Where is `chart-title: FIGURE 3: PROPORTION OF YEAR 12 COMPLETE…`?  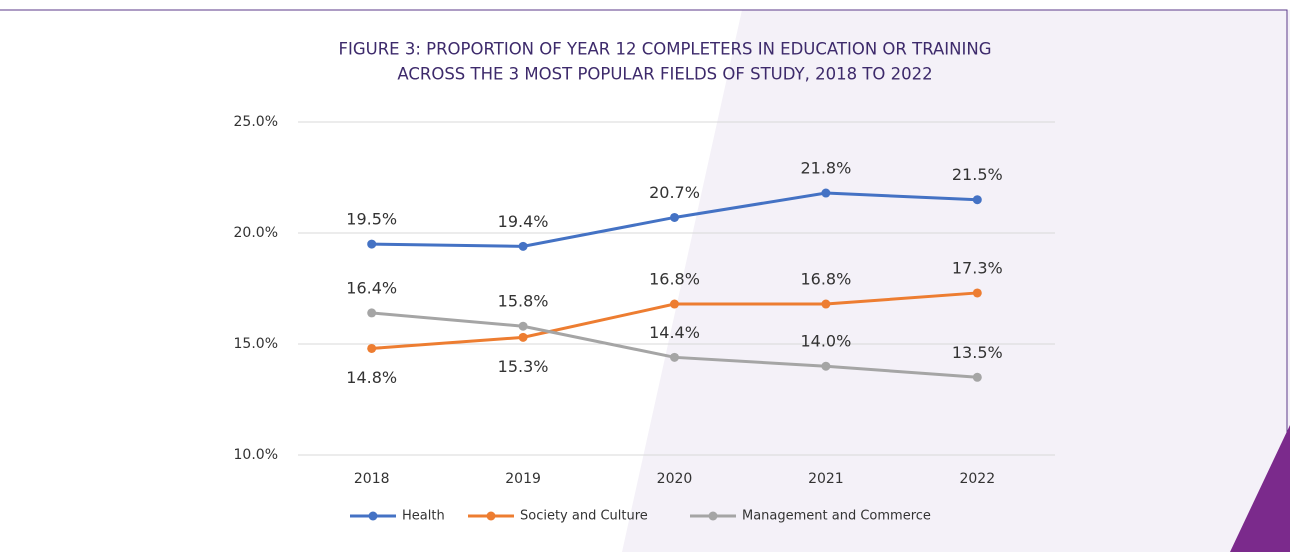 chart-title: FIGURE 3: PROPORTION OF YEAR 12 COMPLETE… is located at coordinates (664, 49).